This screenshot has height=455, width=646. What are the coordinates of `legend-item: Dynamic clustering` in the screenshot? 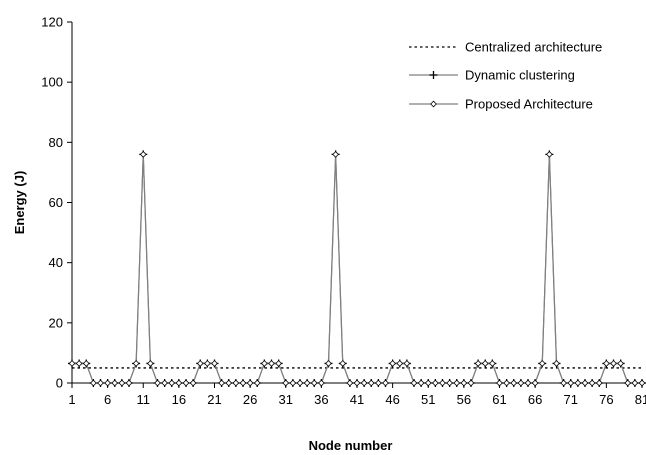 It's located at (492, 75).